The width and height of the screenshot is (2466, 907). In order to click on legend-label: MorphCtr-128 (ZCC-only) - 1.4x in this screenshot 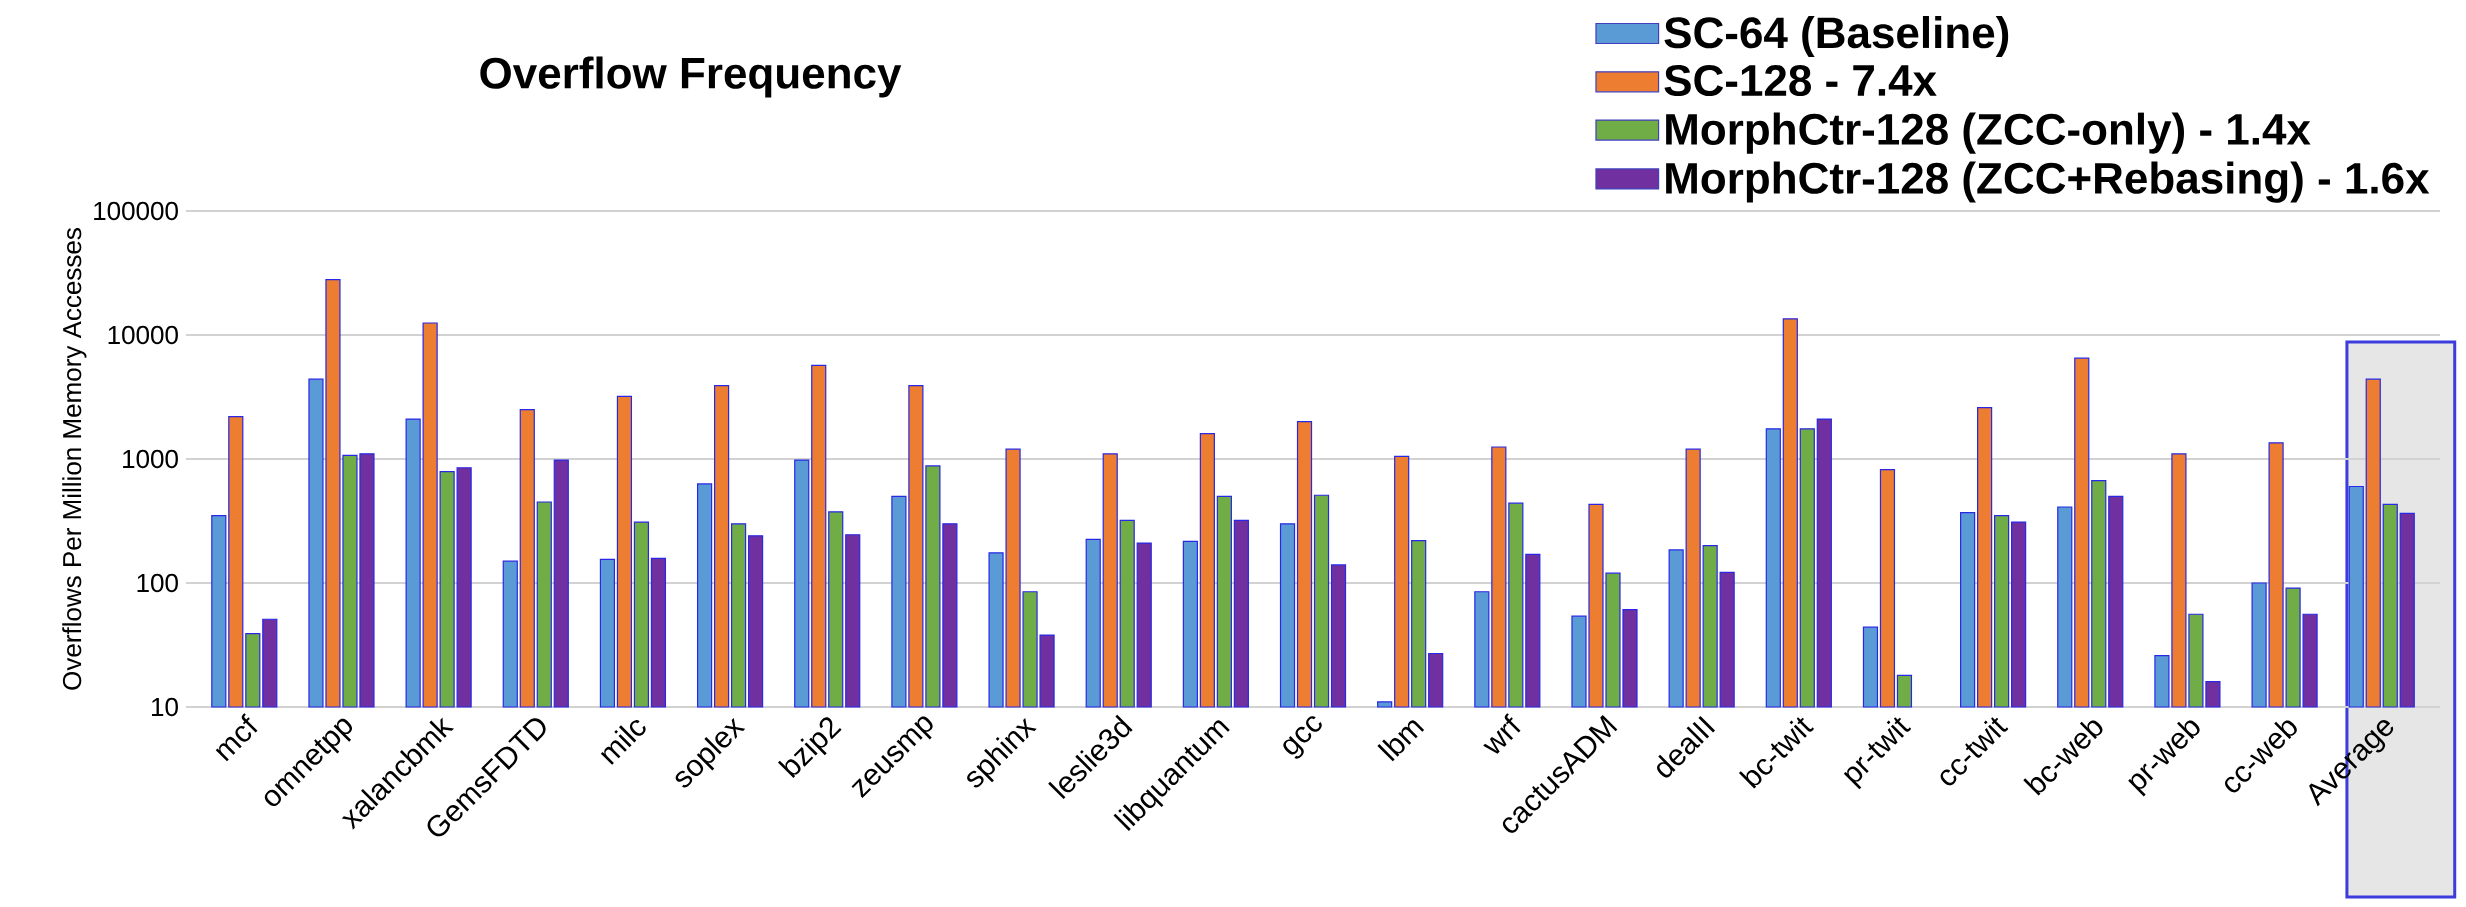, I will do `click(1988, 133)`.